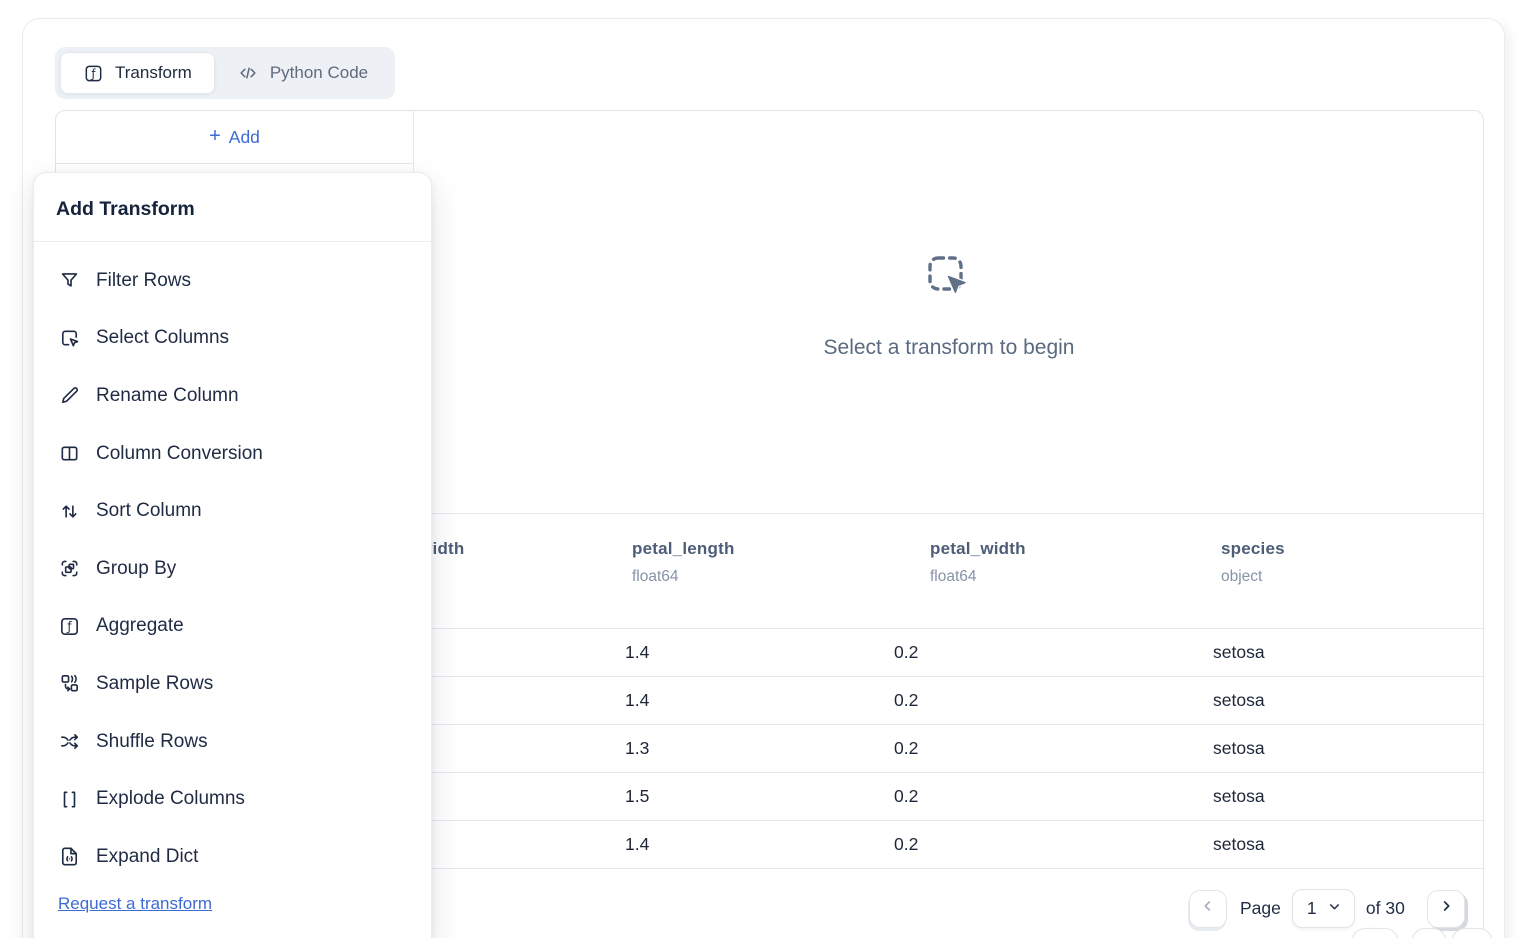 Image resolution: width=1524 pixels, height=938 pixels. Describe the element at coordinates (949, 797) in the screenshot. I see `table-row: 1.5 0.2 setosa` at that location.